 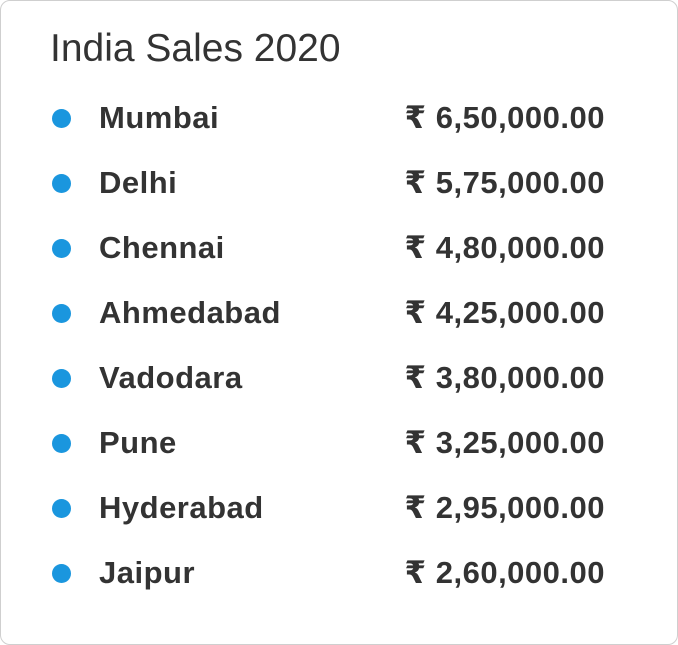 What do you see at coordinates (138, 182) in the screenshot?
I see `city-name: Delhi` at bounding box center [138, 182].